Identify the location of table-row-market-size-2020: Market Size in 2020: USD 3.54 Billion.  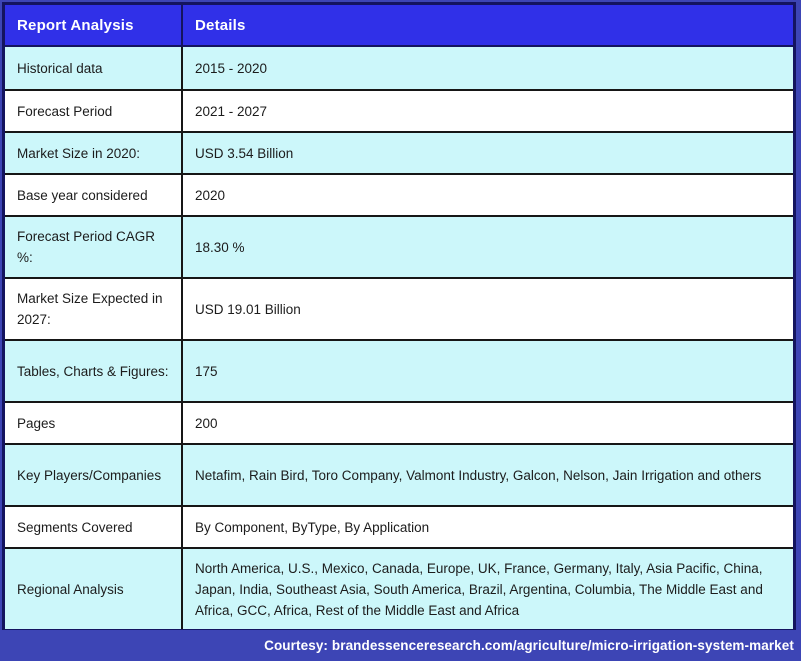
(399, 152).